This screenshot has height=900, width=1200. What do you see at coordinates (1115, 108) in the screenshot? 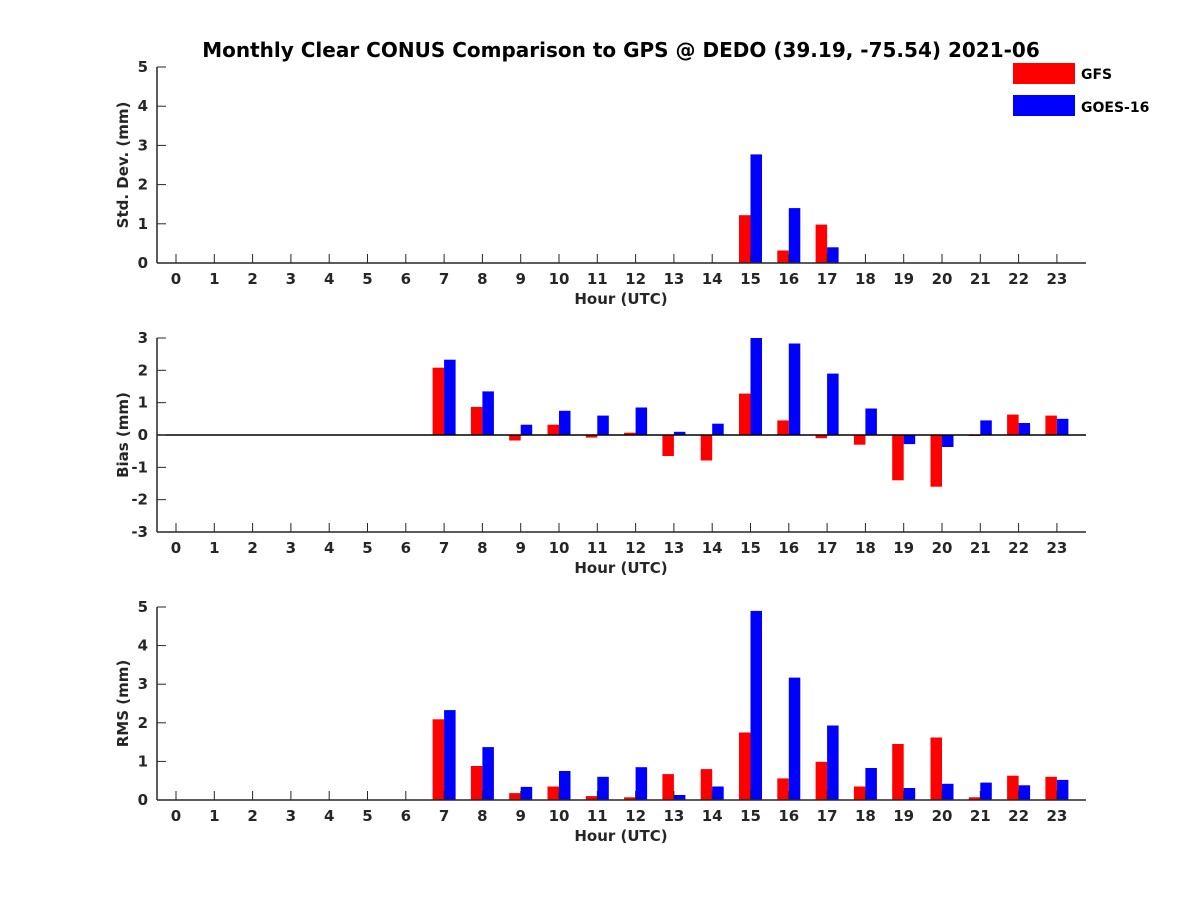
I see `legend-label-goes16: GOES-16` at bounding box center [1115, 108].